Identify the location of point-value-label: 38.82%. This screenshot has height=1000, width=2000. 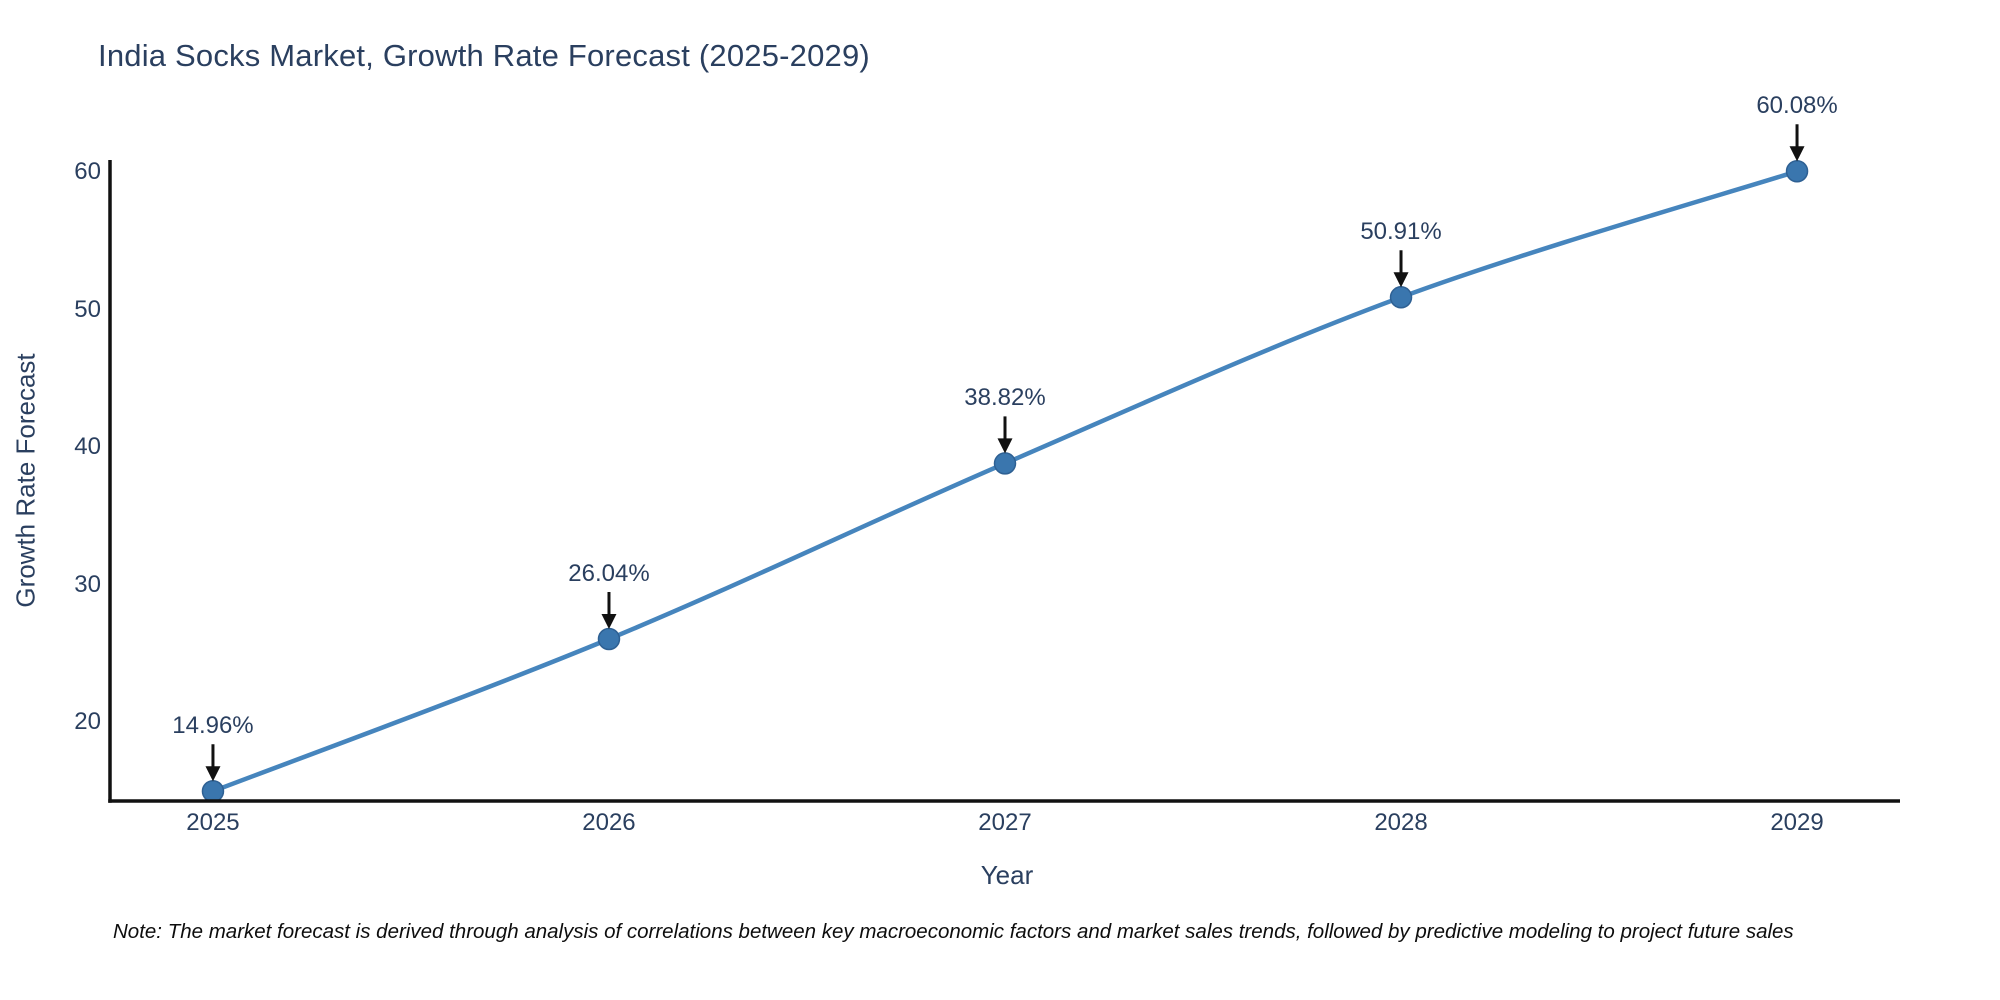
(1005, 398).